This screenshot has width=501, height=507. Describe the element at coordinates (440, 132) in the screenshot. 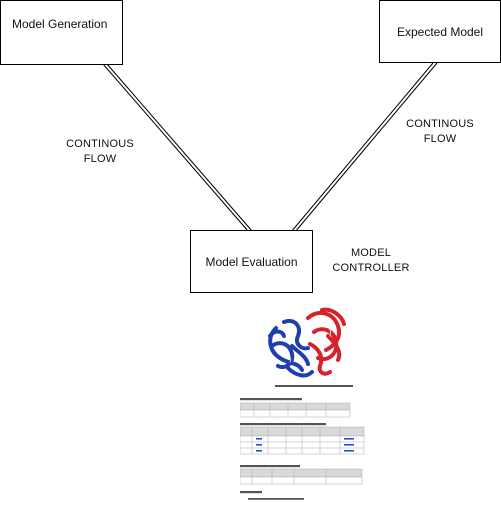

I see `flow-label-right: CONTINOUS FLOW` at that location.